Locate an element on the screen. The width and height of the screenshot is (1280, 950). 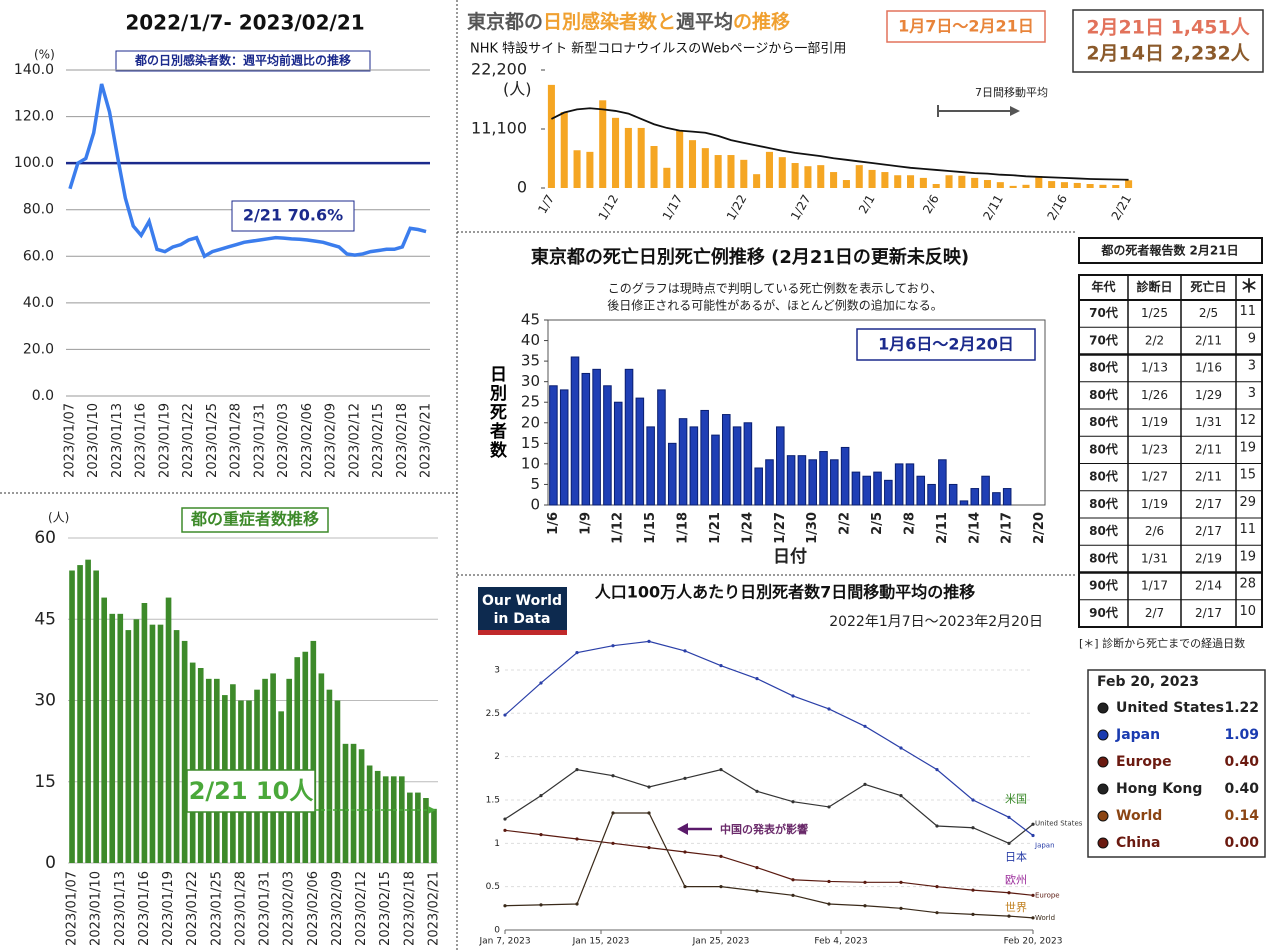
note: 後日修正される可能性があるが、ほとんど例数の追加になる。 is located at coordinates (774, 305).